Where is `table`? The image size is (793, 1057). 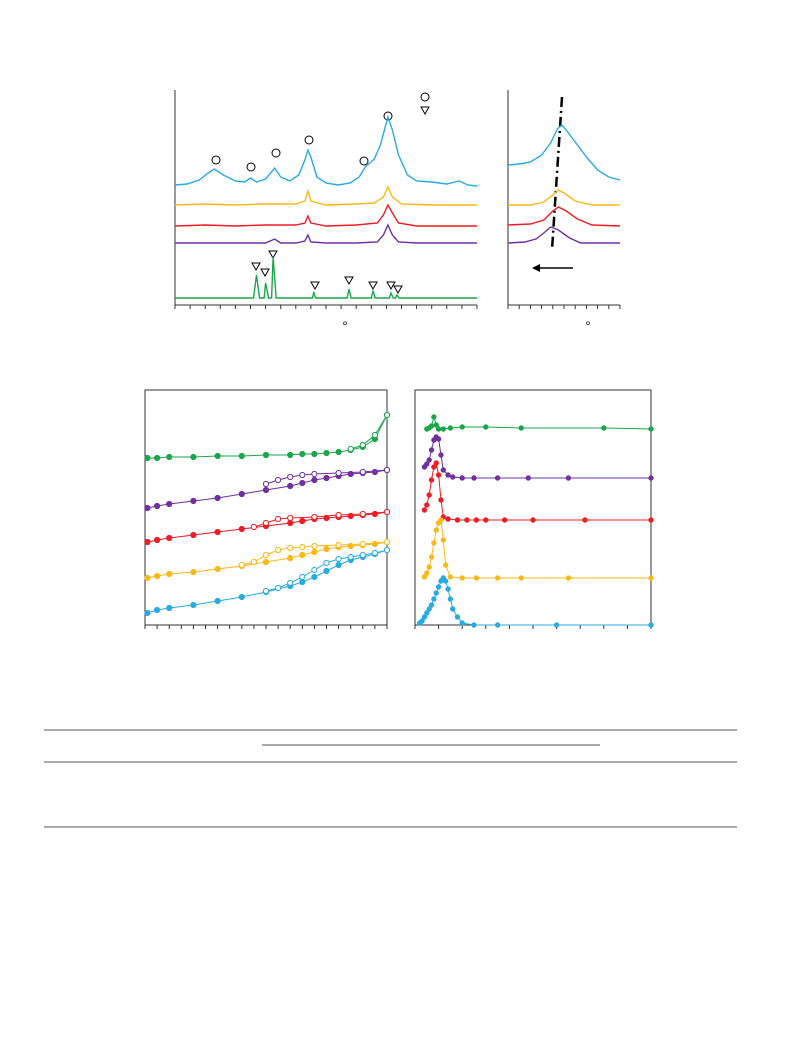 table is located at coordinates (390, 778).